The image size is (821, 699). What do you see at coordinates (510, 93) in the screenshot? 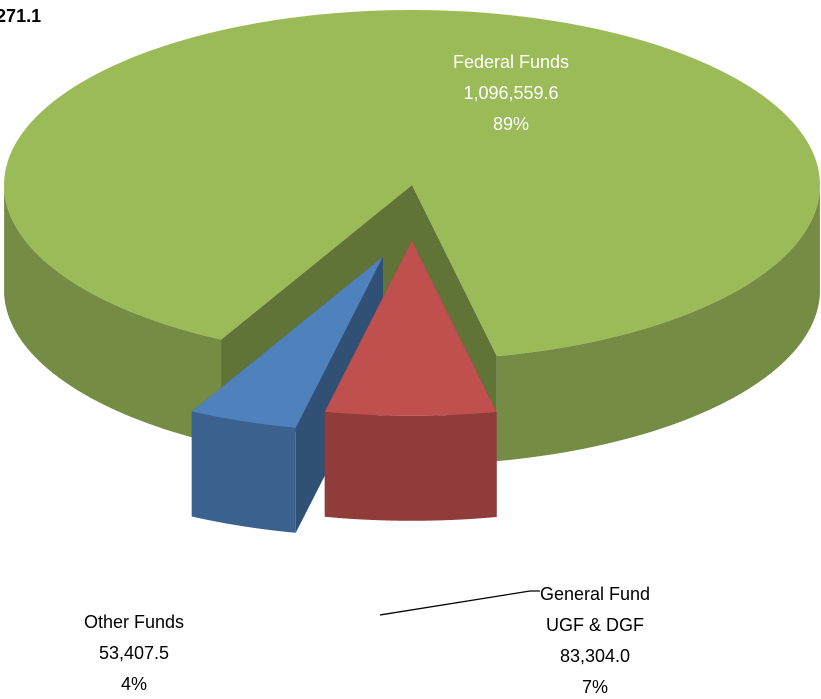
I see `data-label: 1,096,559.6` at bounding box center [510, 93].